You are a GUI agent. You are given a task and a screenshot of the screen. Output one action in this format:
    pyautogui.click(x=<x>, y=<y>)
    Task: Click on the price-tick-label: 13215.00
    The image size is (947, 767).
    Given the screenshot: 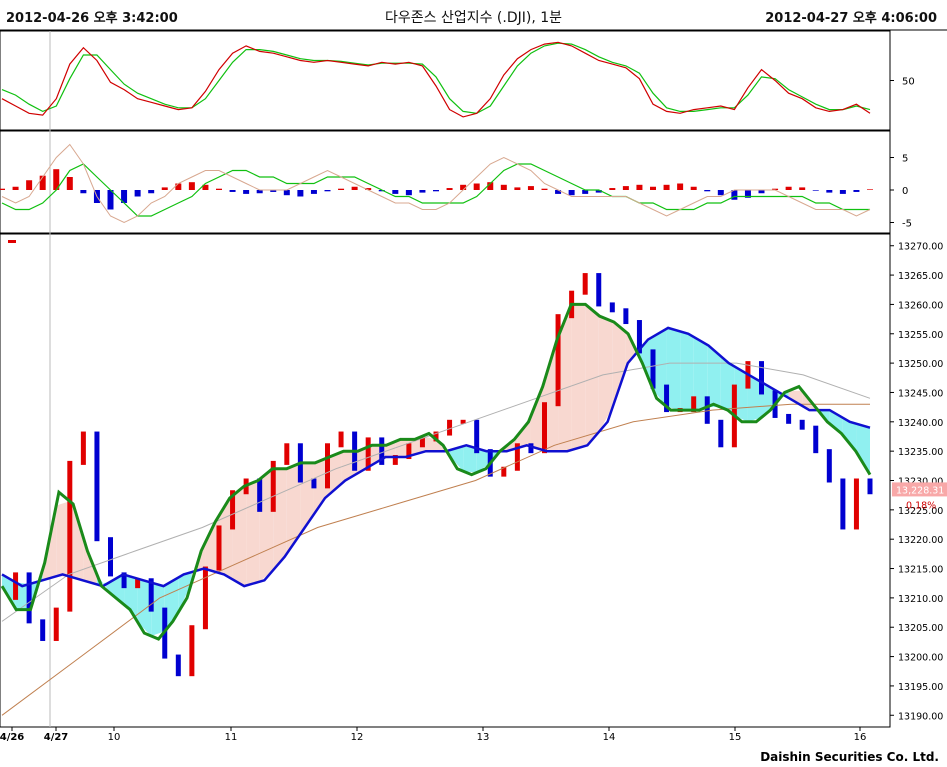 What is the action you would take?
    pyautogui.click(x=920, y=570)
    